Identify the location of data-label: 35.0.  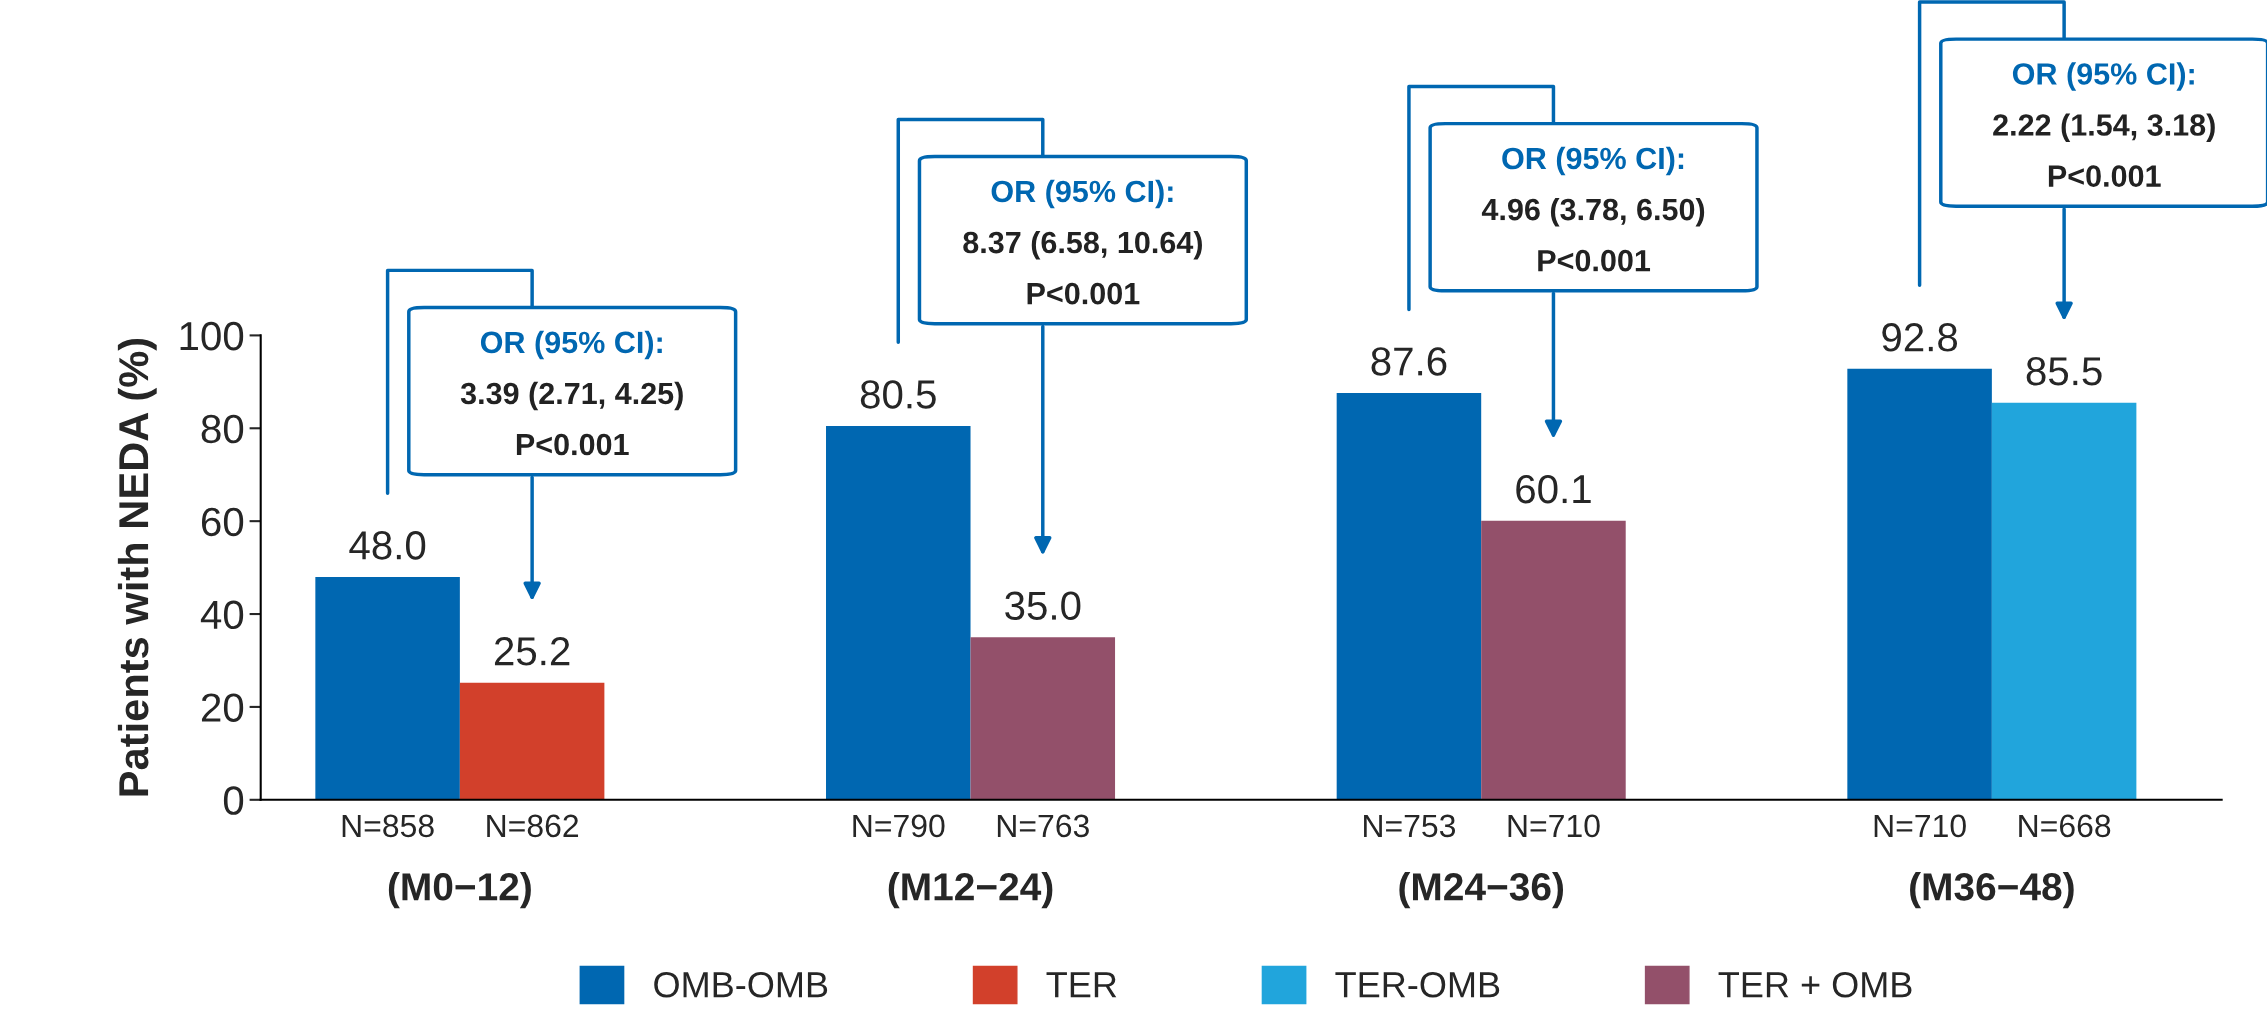
(1043, 606).